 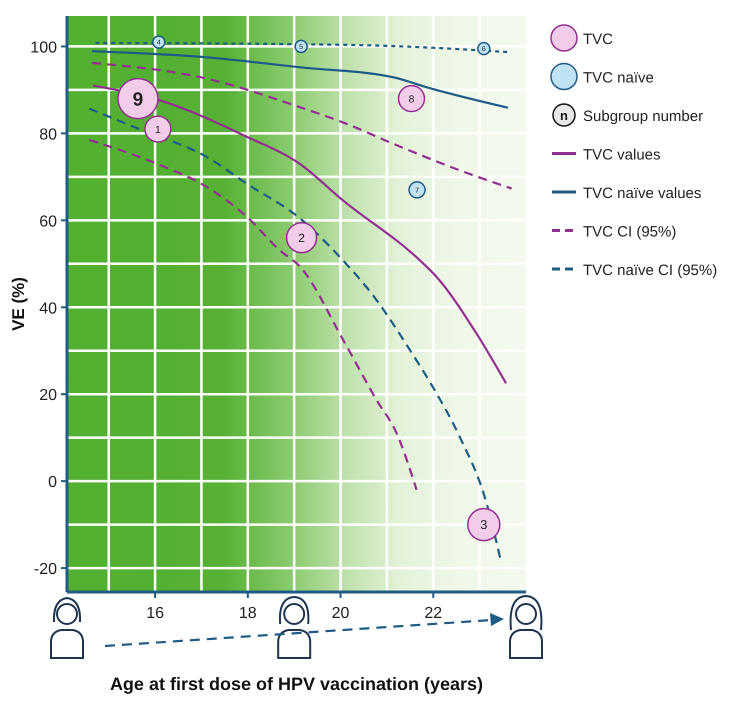 I want to click on y-tick-label: 40, so click(x=48, y=309).